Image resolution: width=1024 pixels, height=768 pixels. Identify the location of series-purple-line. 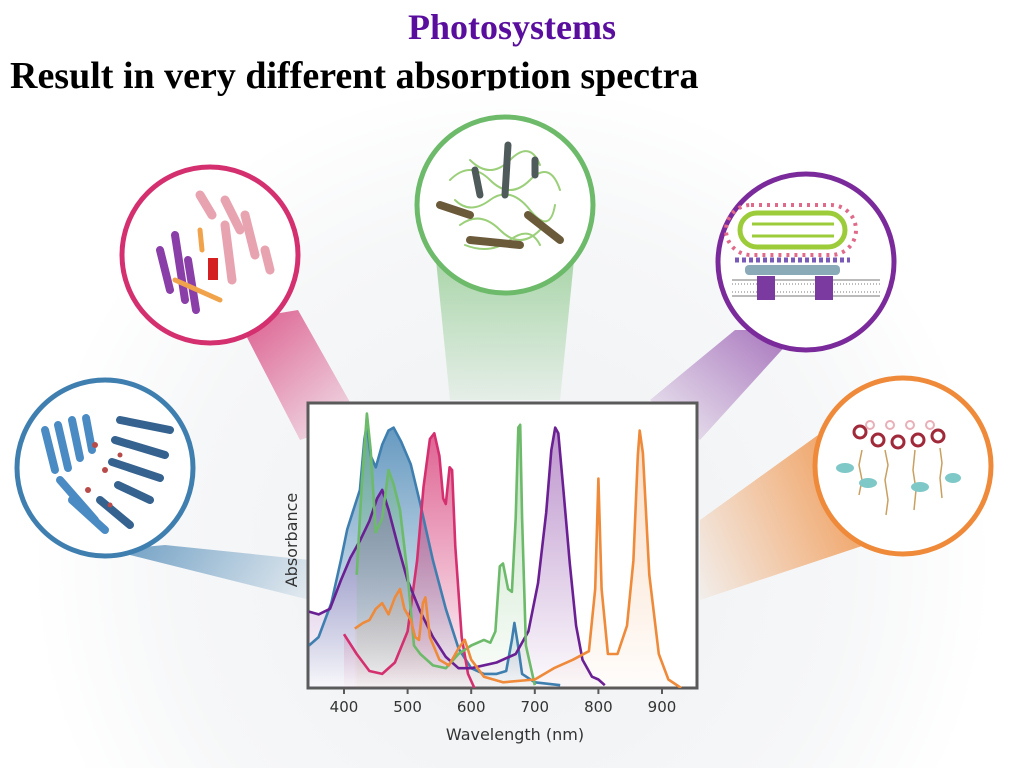
(457, 556).